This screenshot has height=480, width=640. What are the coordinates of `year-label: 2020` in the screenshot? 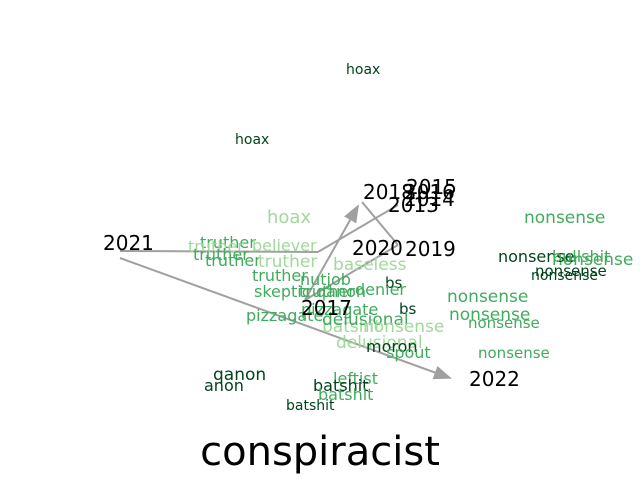 It's located at (377, 248).